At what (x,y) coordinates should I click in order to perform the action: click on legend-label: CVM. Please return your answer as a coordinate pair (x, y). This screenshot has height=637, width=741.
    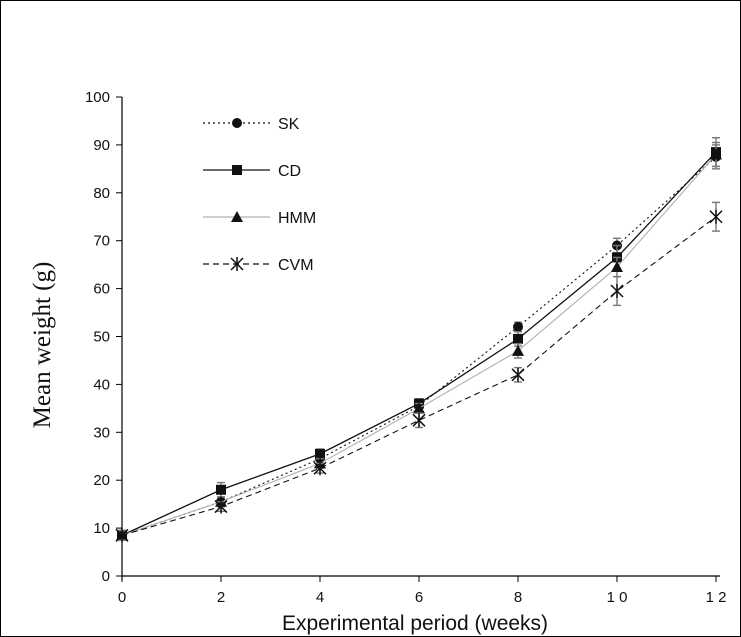
    Looking at the image, I should click on (296, 265).